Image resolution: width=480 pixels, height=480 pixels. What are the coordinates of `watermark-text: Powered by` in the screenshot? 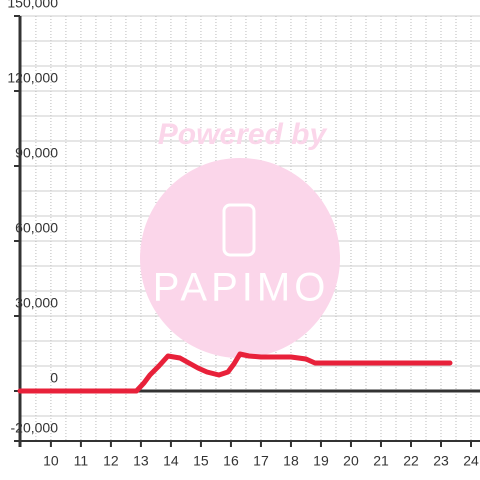 It's located at (243, 134).